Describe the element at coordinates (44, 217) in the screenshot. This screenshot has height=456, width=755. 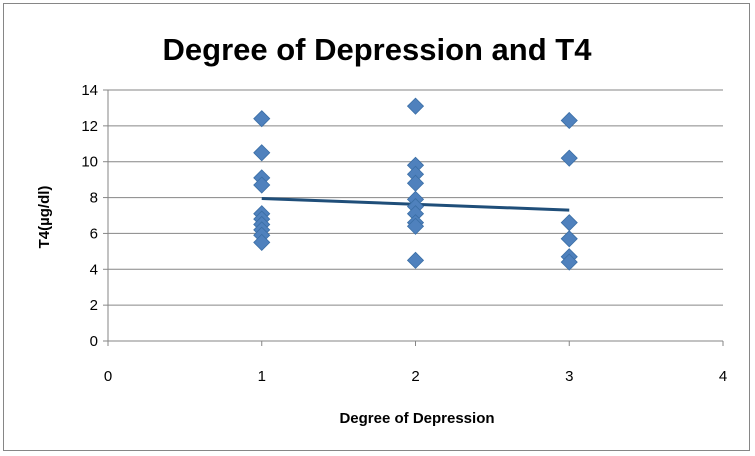
I see `y-axis-label: T4(µg/dl)` at that location.